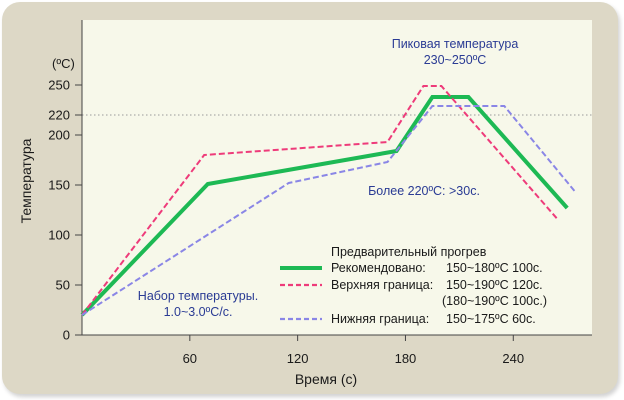 This screenshot has width=624, height=400. I want to click on legend-value-lower: 150~175ºC 60c., so click(491, 319).